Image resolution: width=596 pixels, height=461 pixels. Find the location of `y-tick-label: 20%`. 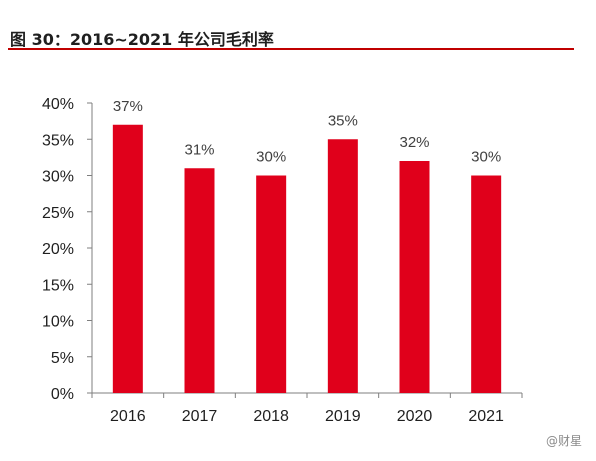

y-tick-label: 20% is located at coordinates (58, 249).